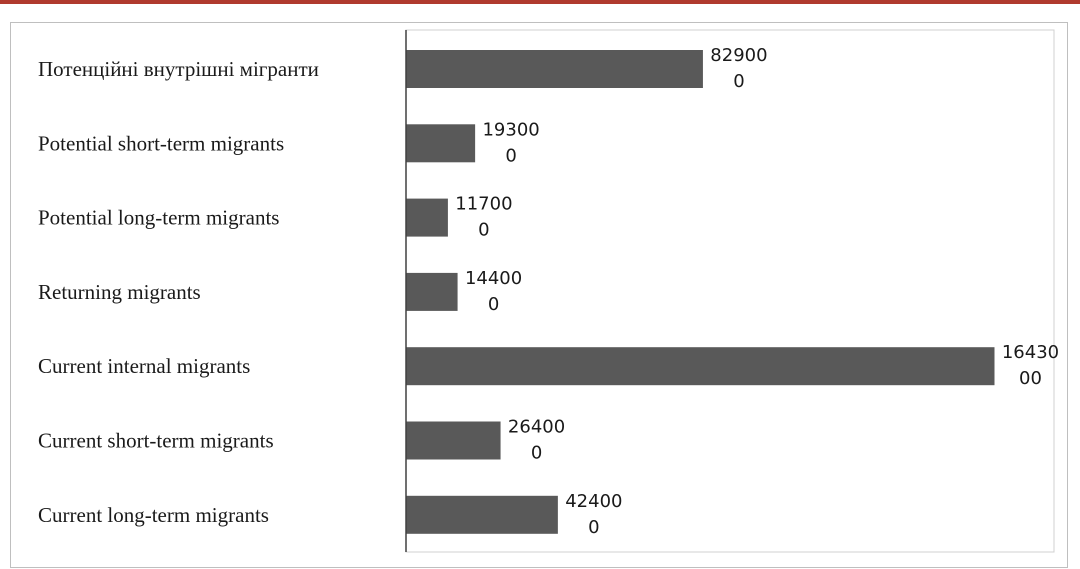 This screenshot has width=1080, height=569. Describe the element at coordinates (536, 427) in the screenshot. I see `data-label-line: 26400` at that location.